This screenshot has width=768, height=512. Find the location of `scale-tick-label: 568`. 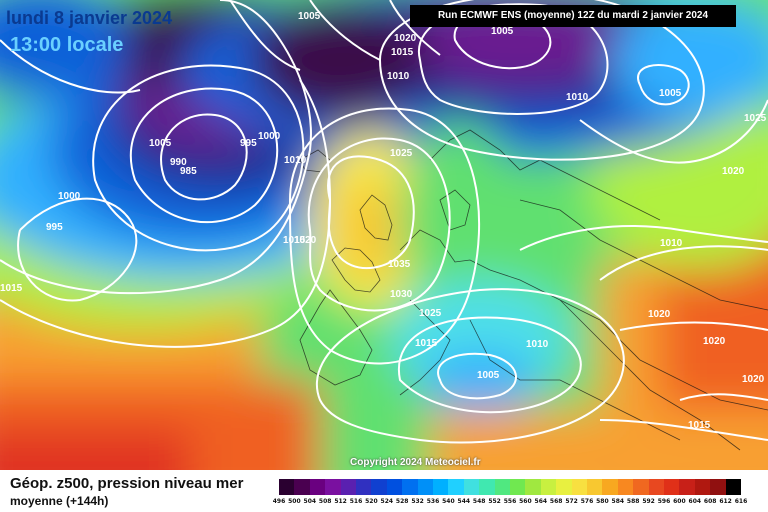

scale-tick-label: 568 is located at coordinates (556, 501).